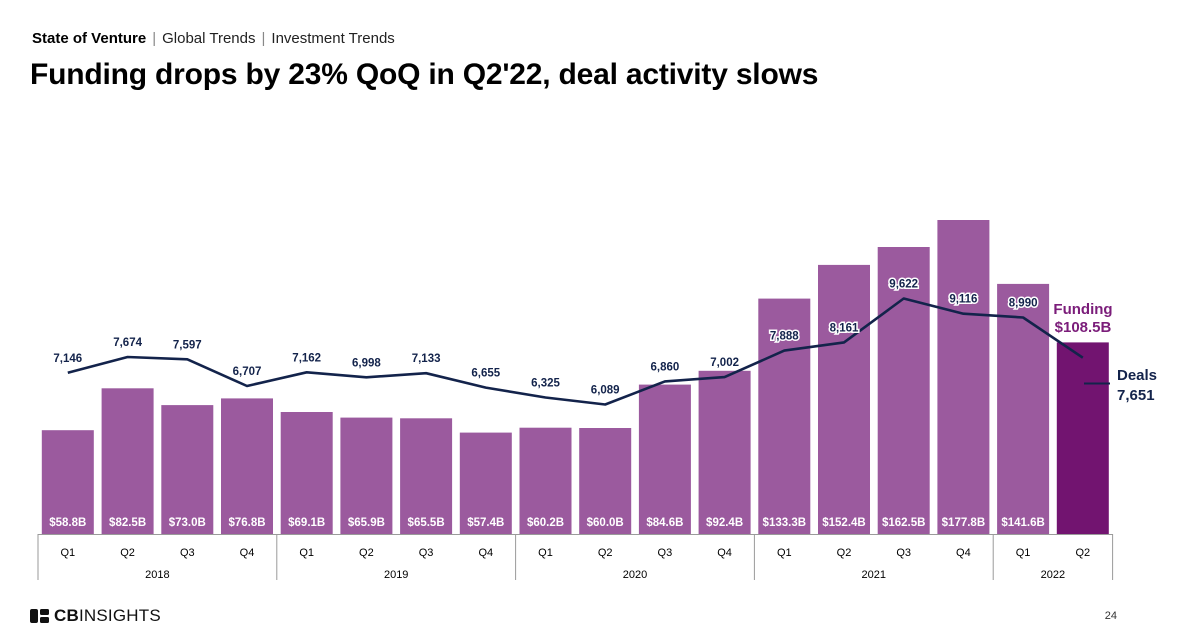 The height and width of the screenshot is (640, 1177). I want to click on funding-bar-label: $69.1B, so click(306, 523).